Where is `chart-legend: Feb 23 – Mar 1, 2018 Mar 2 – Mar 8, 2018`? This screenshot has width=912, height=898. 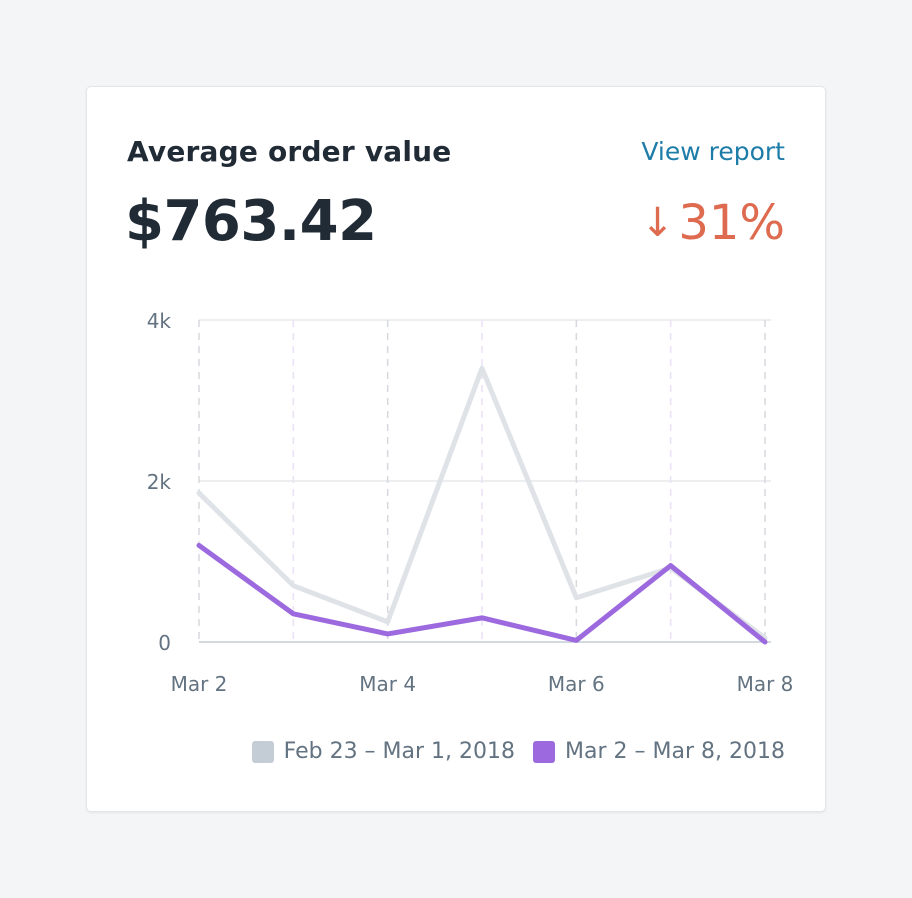 chart-legend: Feb 23 – Mar 1, 2018 Mar 2 – Mar 8, 2018 is located at coordinates (509, 751).